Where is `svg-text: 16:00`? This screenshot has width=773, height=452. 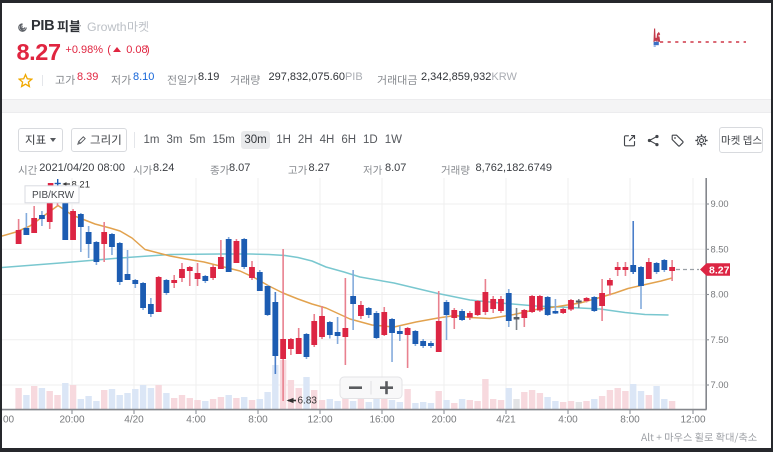
svg-text: 16:00 is located at coordinates (381, 419).